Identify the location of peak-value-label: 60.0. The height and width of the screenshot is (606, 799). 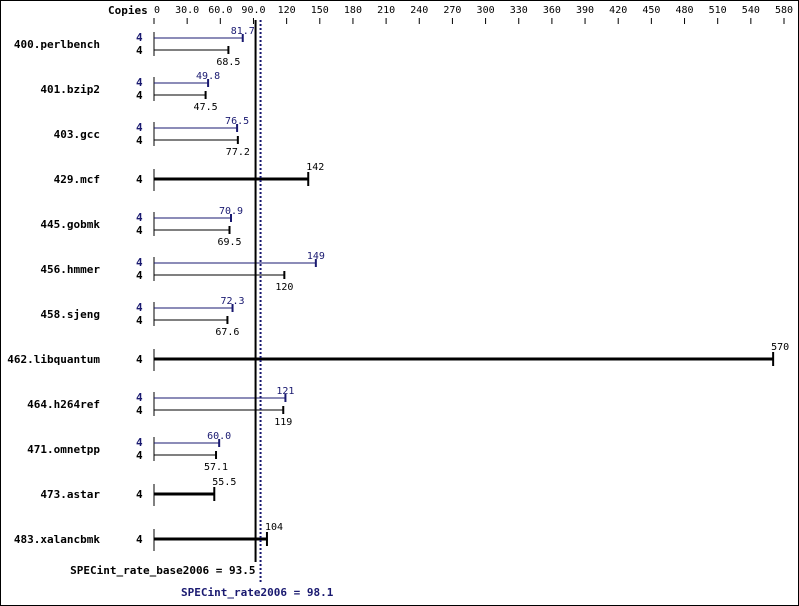
(219, 436).